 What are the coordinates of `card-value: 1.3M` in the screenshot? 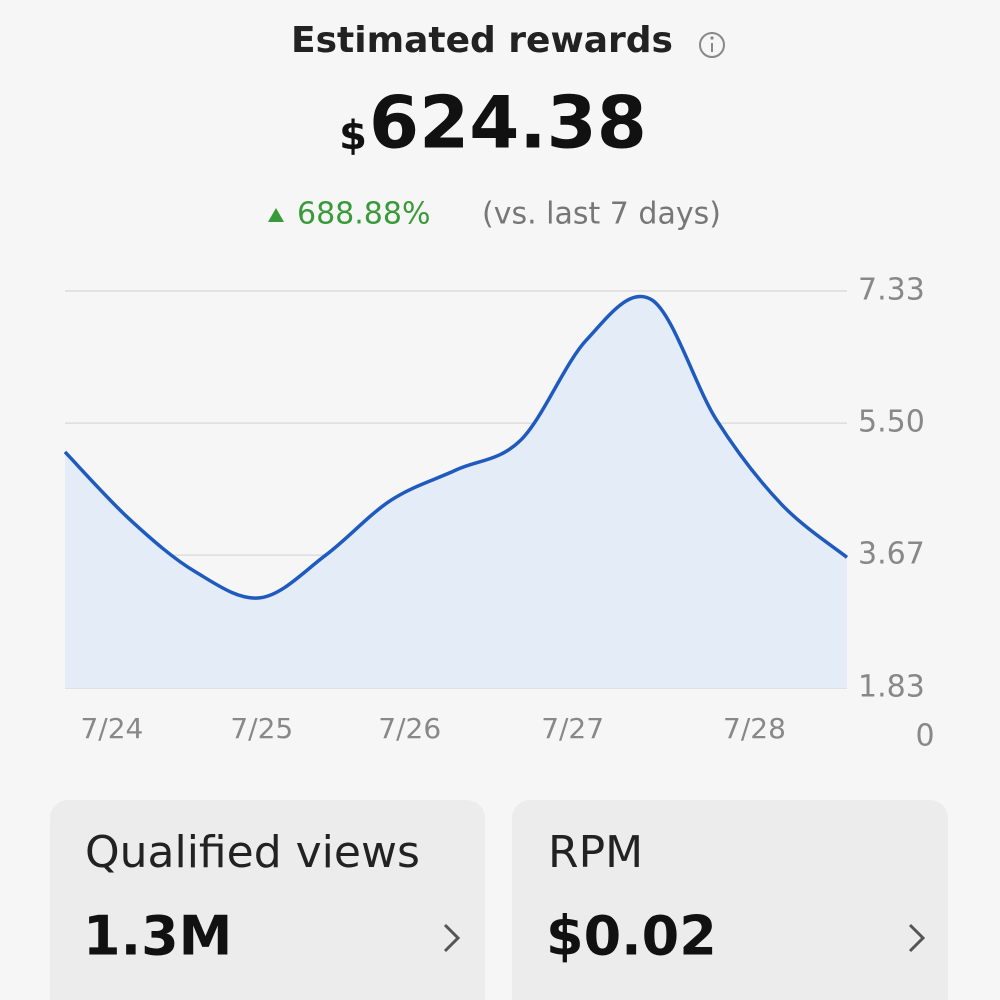 It's located at (157, 936).